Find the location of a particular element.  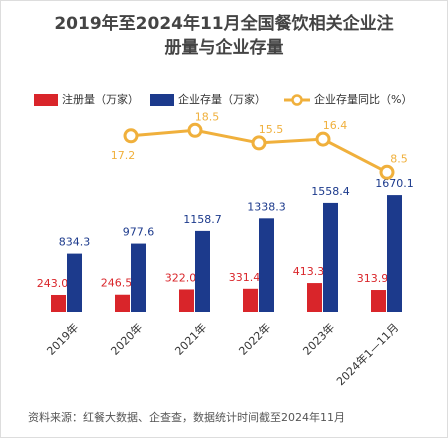

chart-title: 册量与企业存量 is located at coordinates (224, 47).